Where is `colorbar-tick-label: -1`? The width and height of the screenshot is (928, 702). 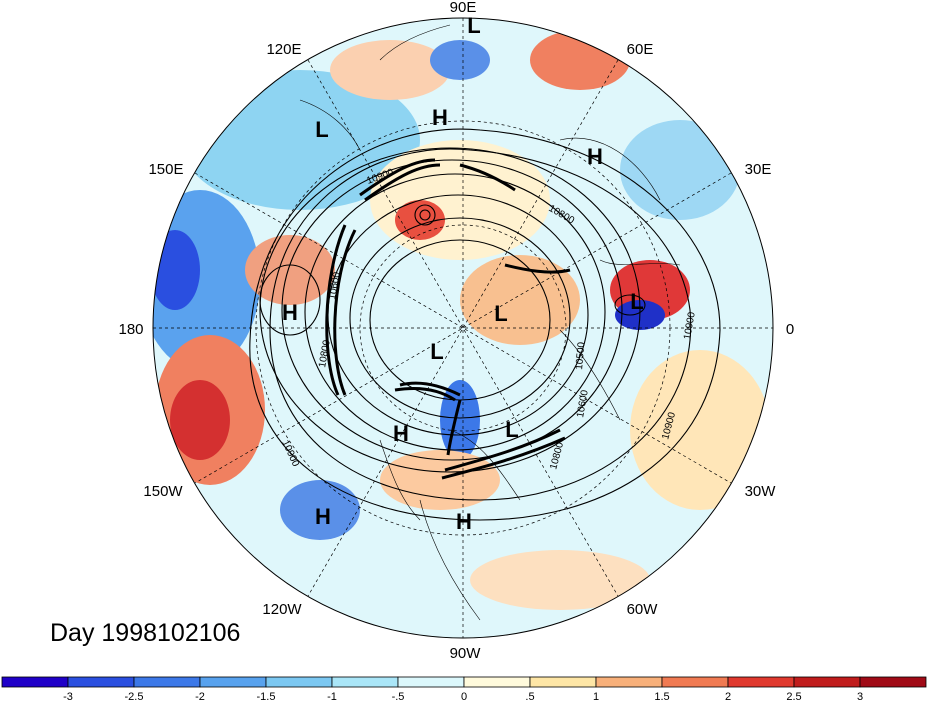
colorbar-tick-label: -1 is located at coordinates (332, 696).